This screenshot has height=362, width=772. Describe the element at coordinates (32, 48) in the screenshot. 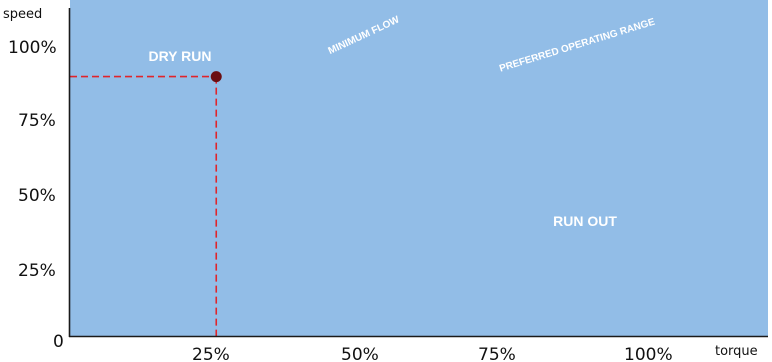

I see `y-tick-label: 100%` at that location.